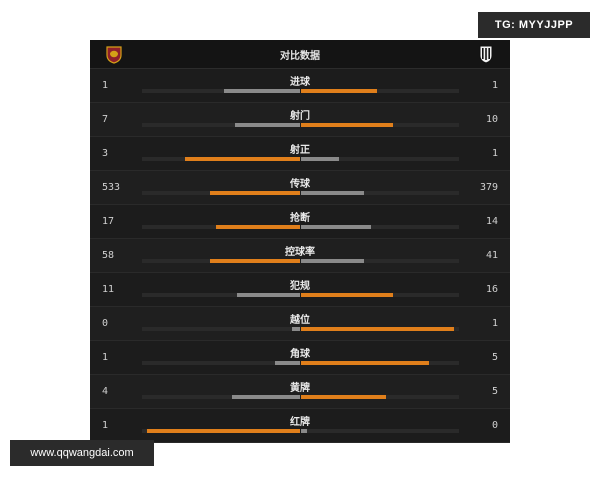 Image resolution: width=600 pixels, height=480 pixels. I want to click on stat-value-left: 58, so click(108, 255).